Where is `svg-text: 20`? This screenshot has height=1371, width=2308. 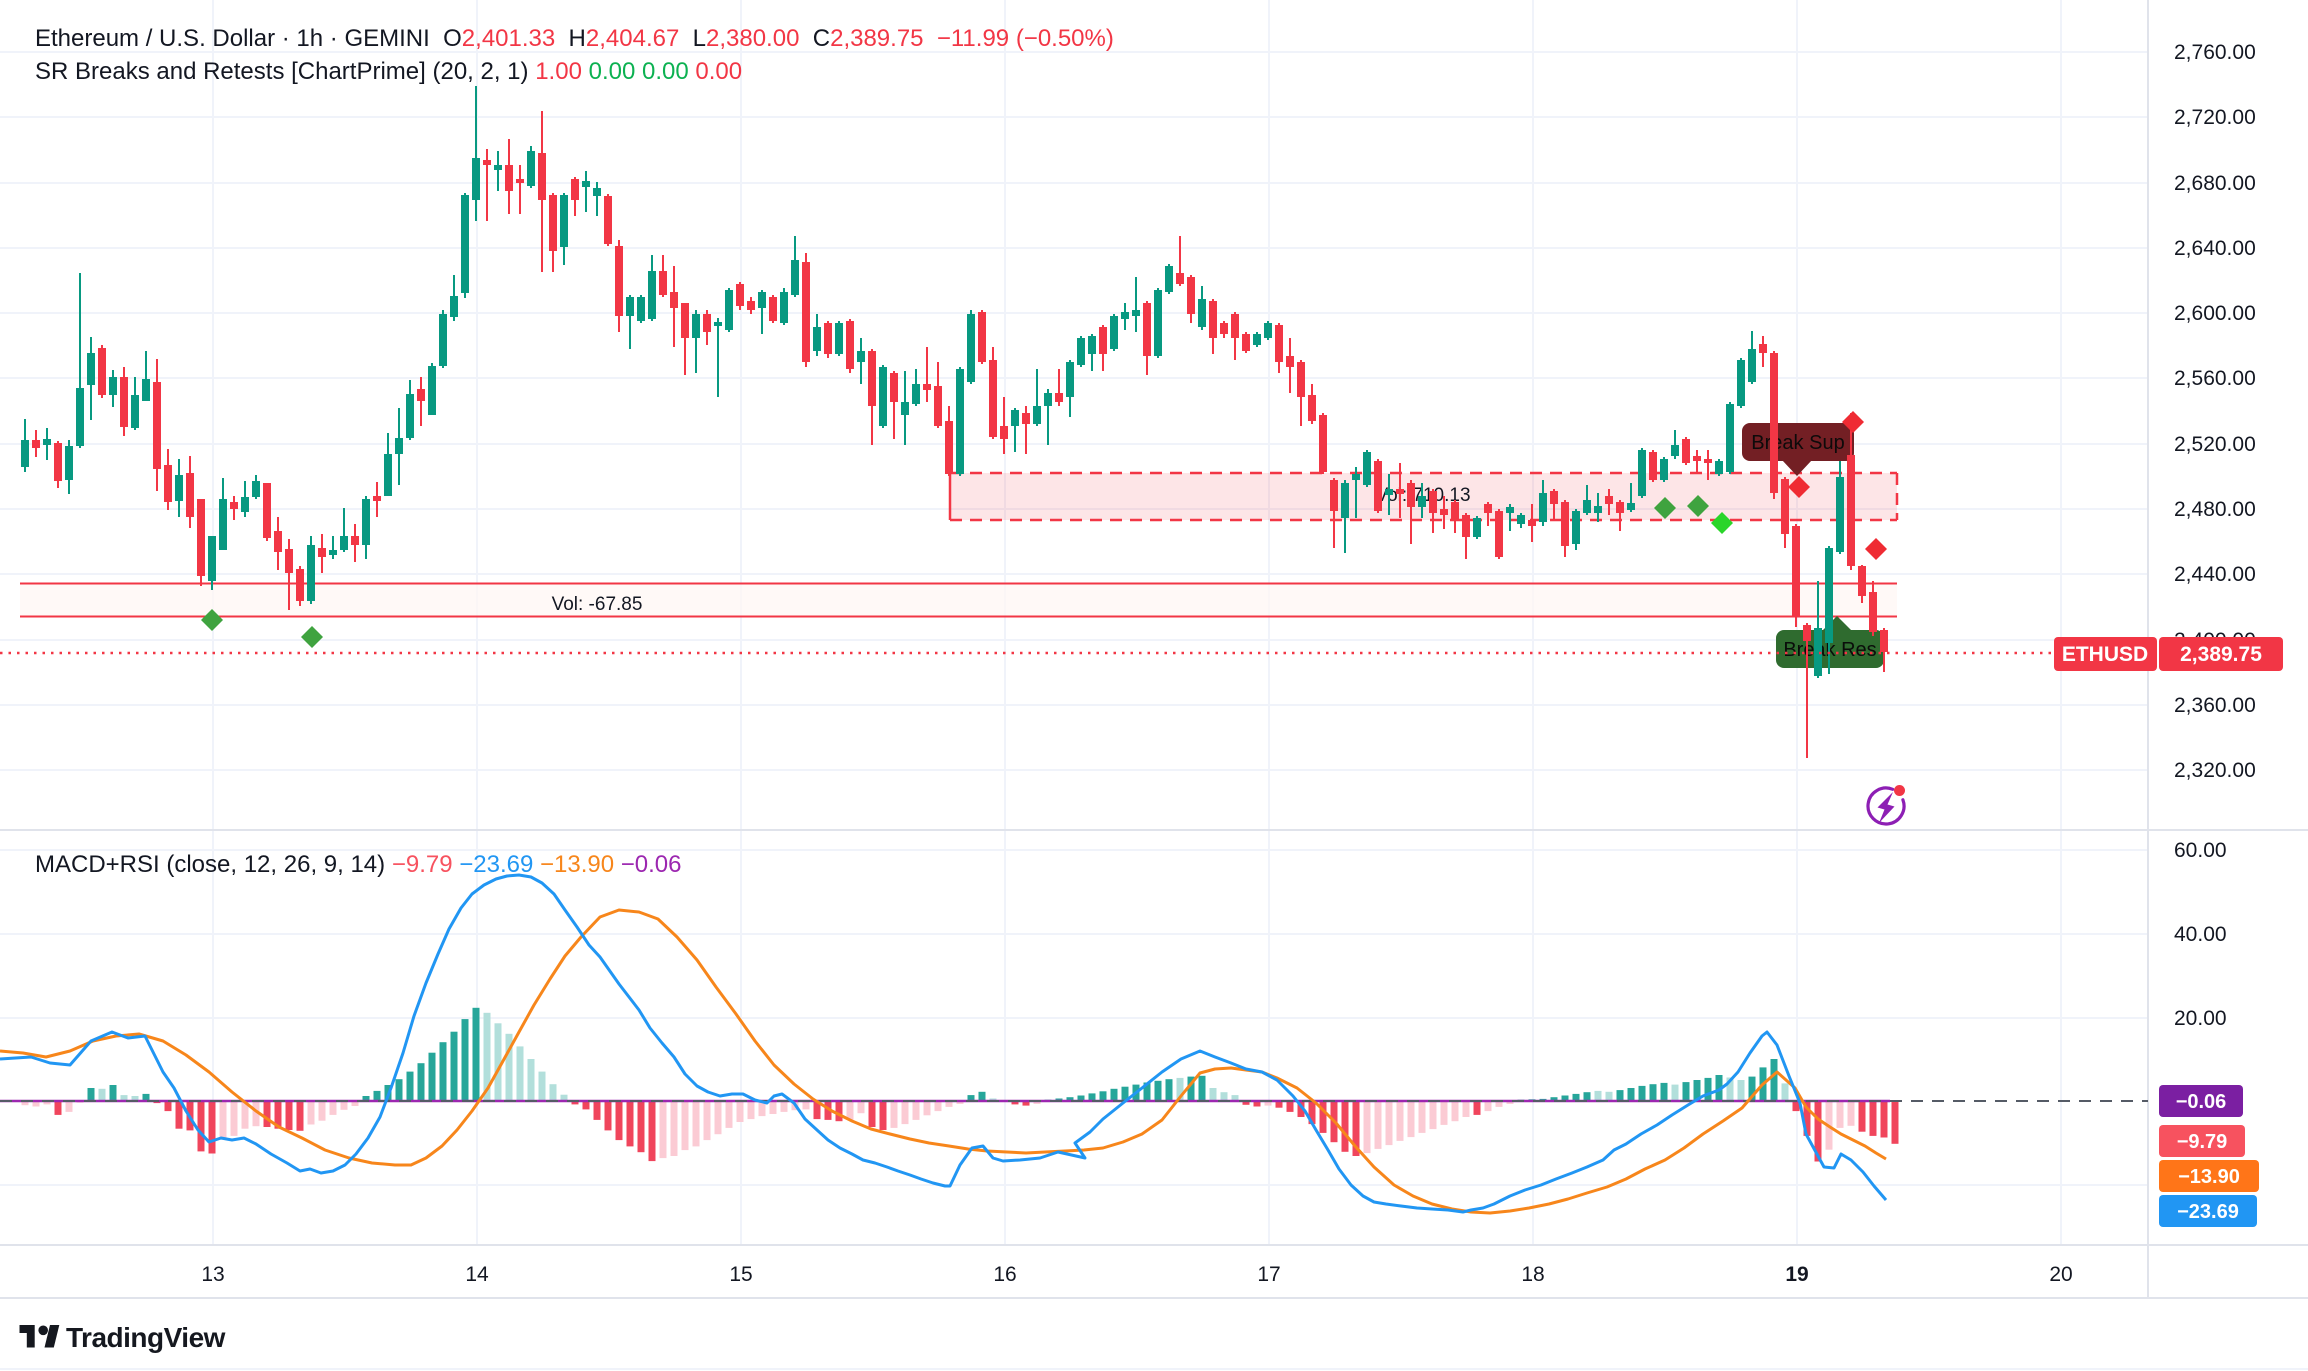
svg-text: 20 is located at coordinates (2060, 1274).